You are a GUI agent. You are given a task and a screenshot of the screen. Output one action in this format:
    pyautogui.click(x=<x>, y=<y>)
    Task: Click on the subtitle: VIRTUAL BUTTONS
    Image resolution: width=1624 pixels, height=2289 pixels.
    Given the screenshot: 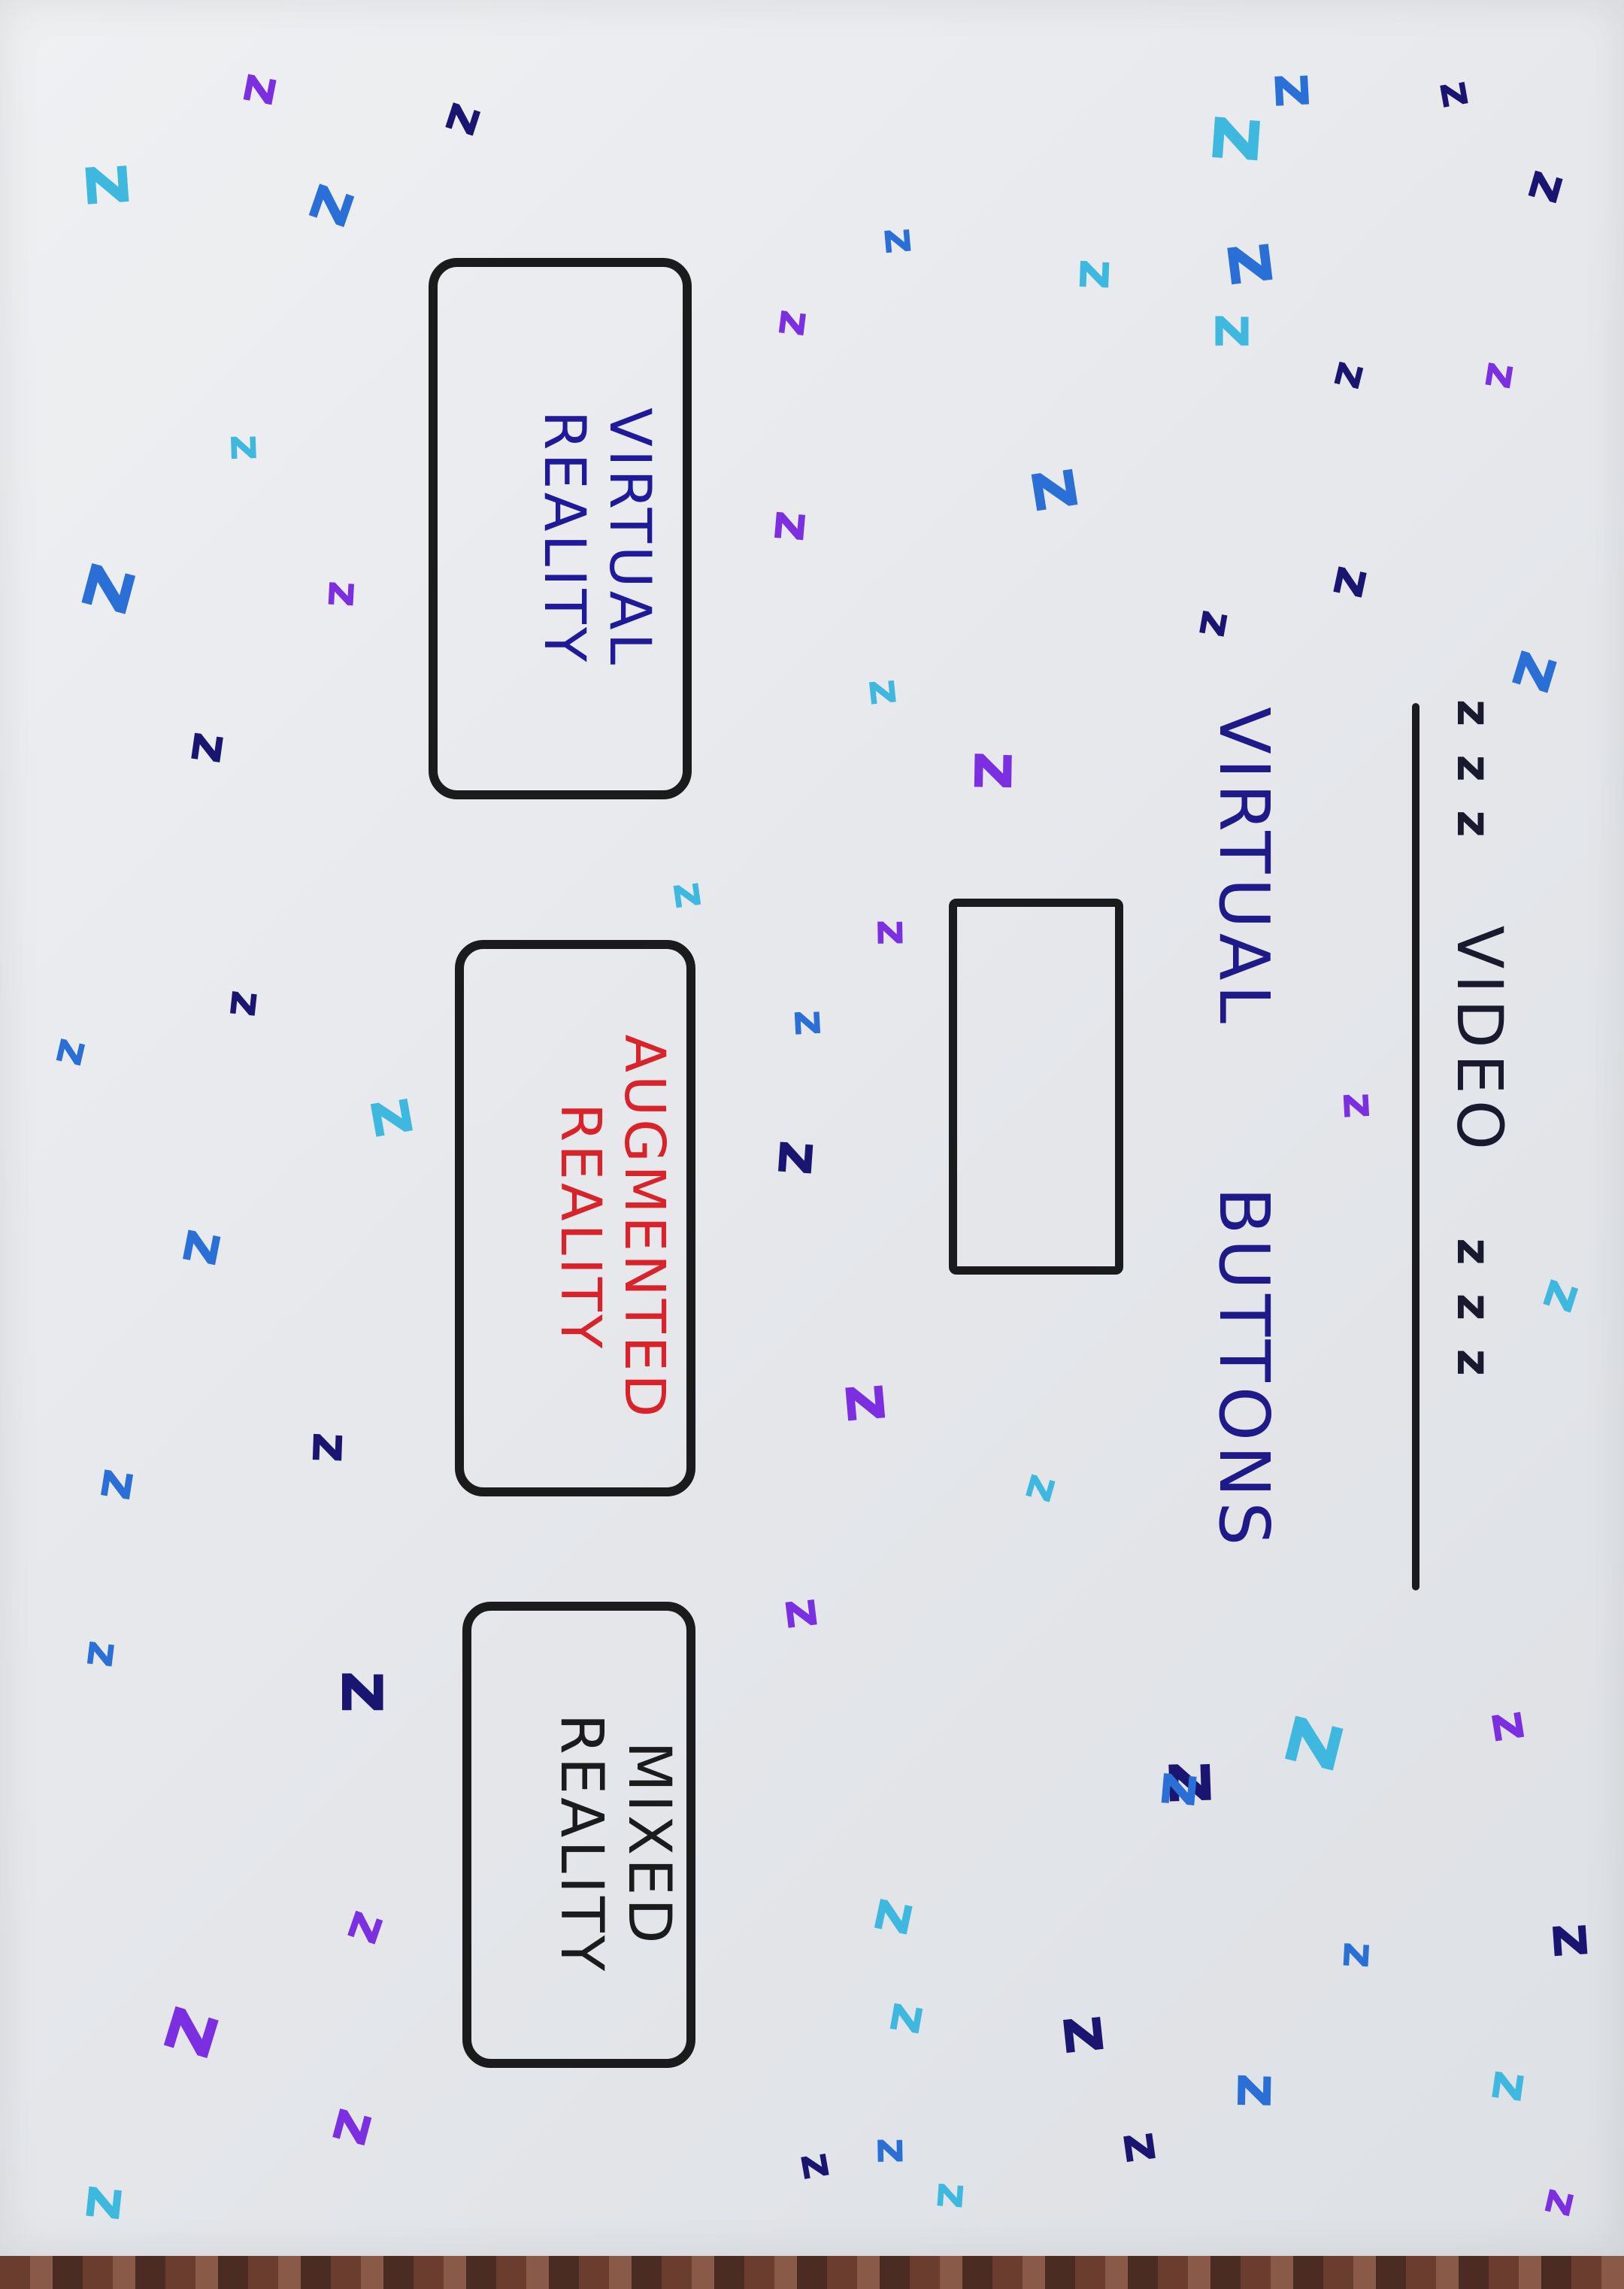 What is the action you would take?
    pyautogui.click(x=1244, y=1129)
    